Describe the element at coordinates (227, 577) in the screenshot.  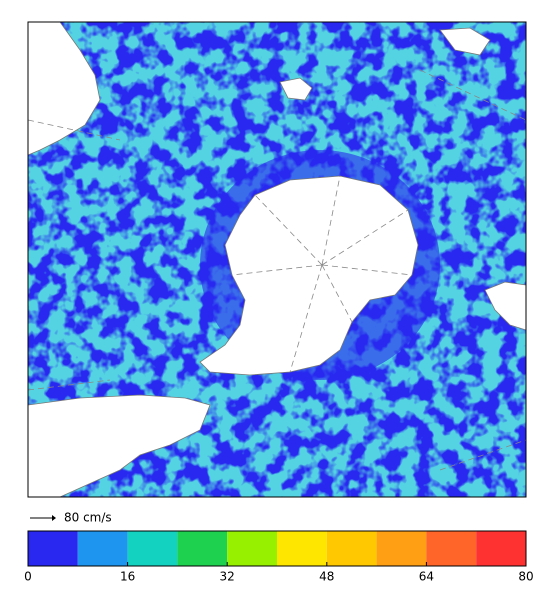
I see `colorbar-tick-label: 32` at that location.